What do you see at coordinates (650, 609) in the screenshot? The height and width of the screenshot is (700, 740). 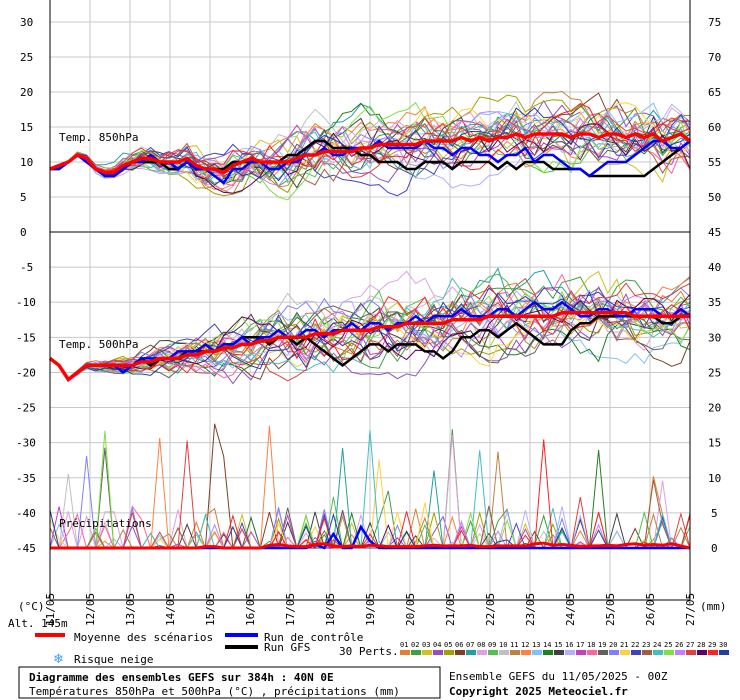 I see `x-tick-label: 26/05` at bounding box center [650, 609].